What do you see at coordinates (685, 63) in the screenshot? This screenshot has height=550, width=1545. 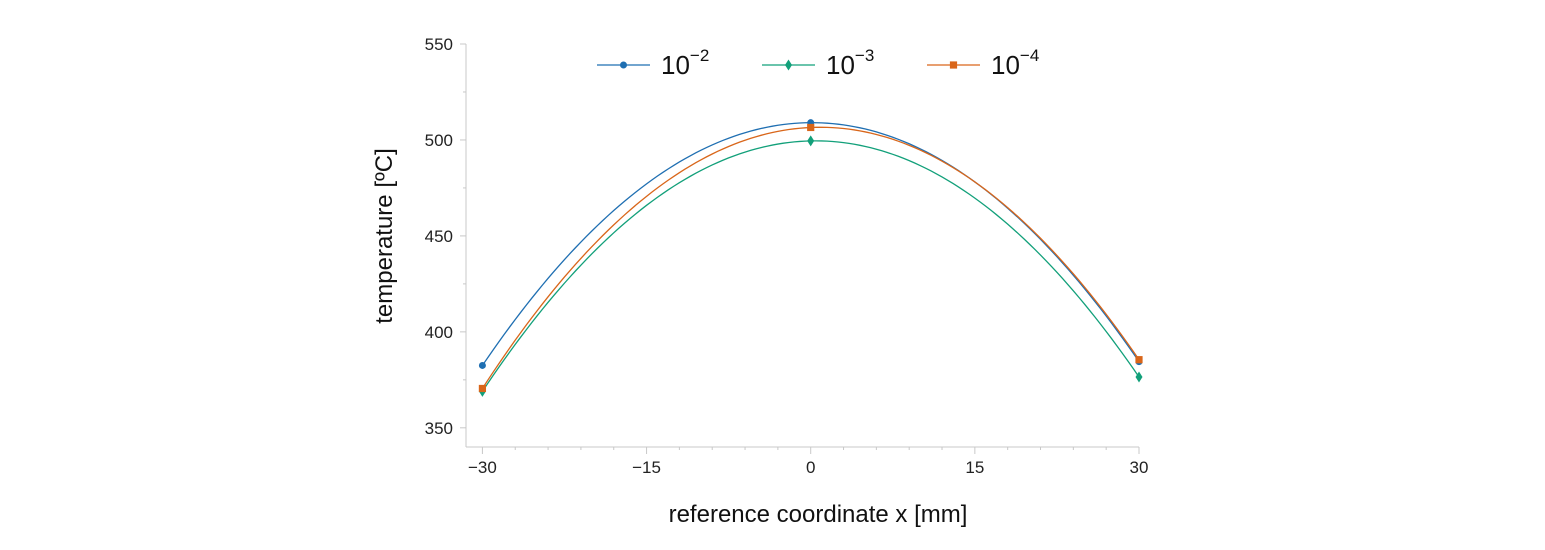 I see `legend-label: 10−2` at bounding box center [685, 63].